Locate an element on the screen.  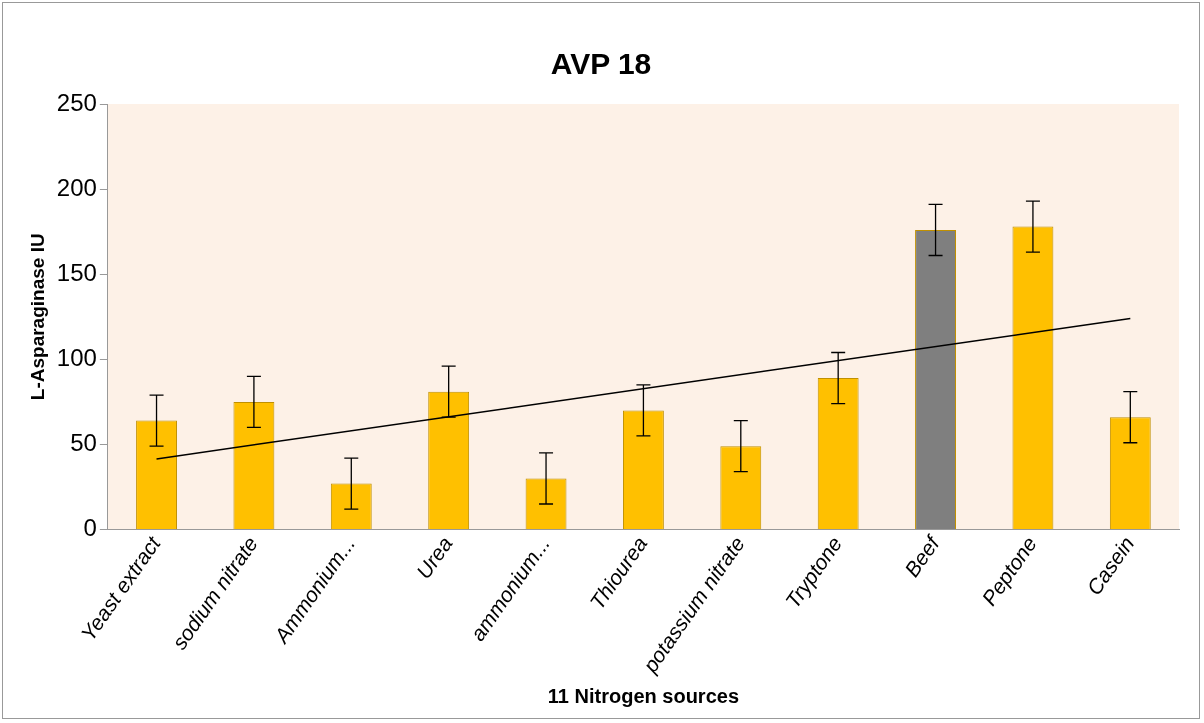
y-tick-label: 100 is located at coordinates (76, 357).